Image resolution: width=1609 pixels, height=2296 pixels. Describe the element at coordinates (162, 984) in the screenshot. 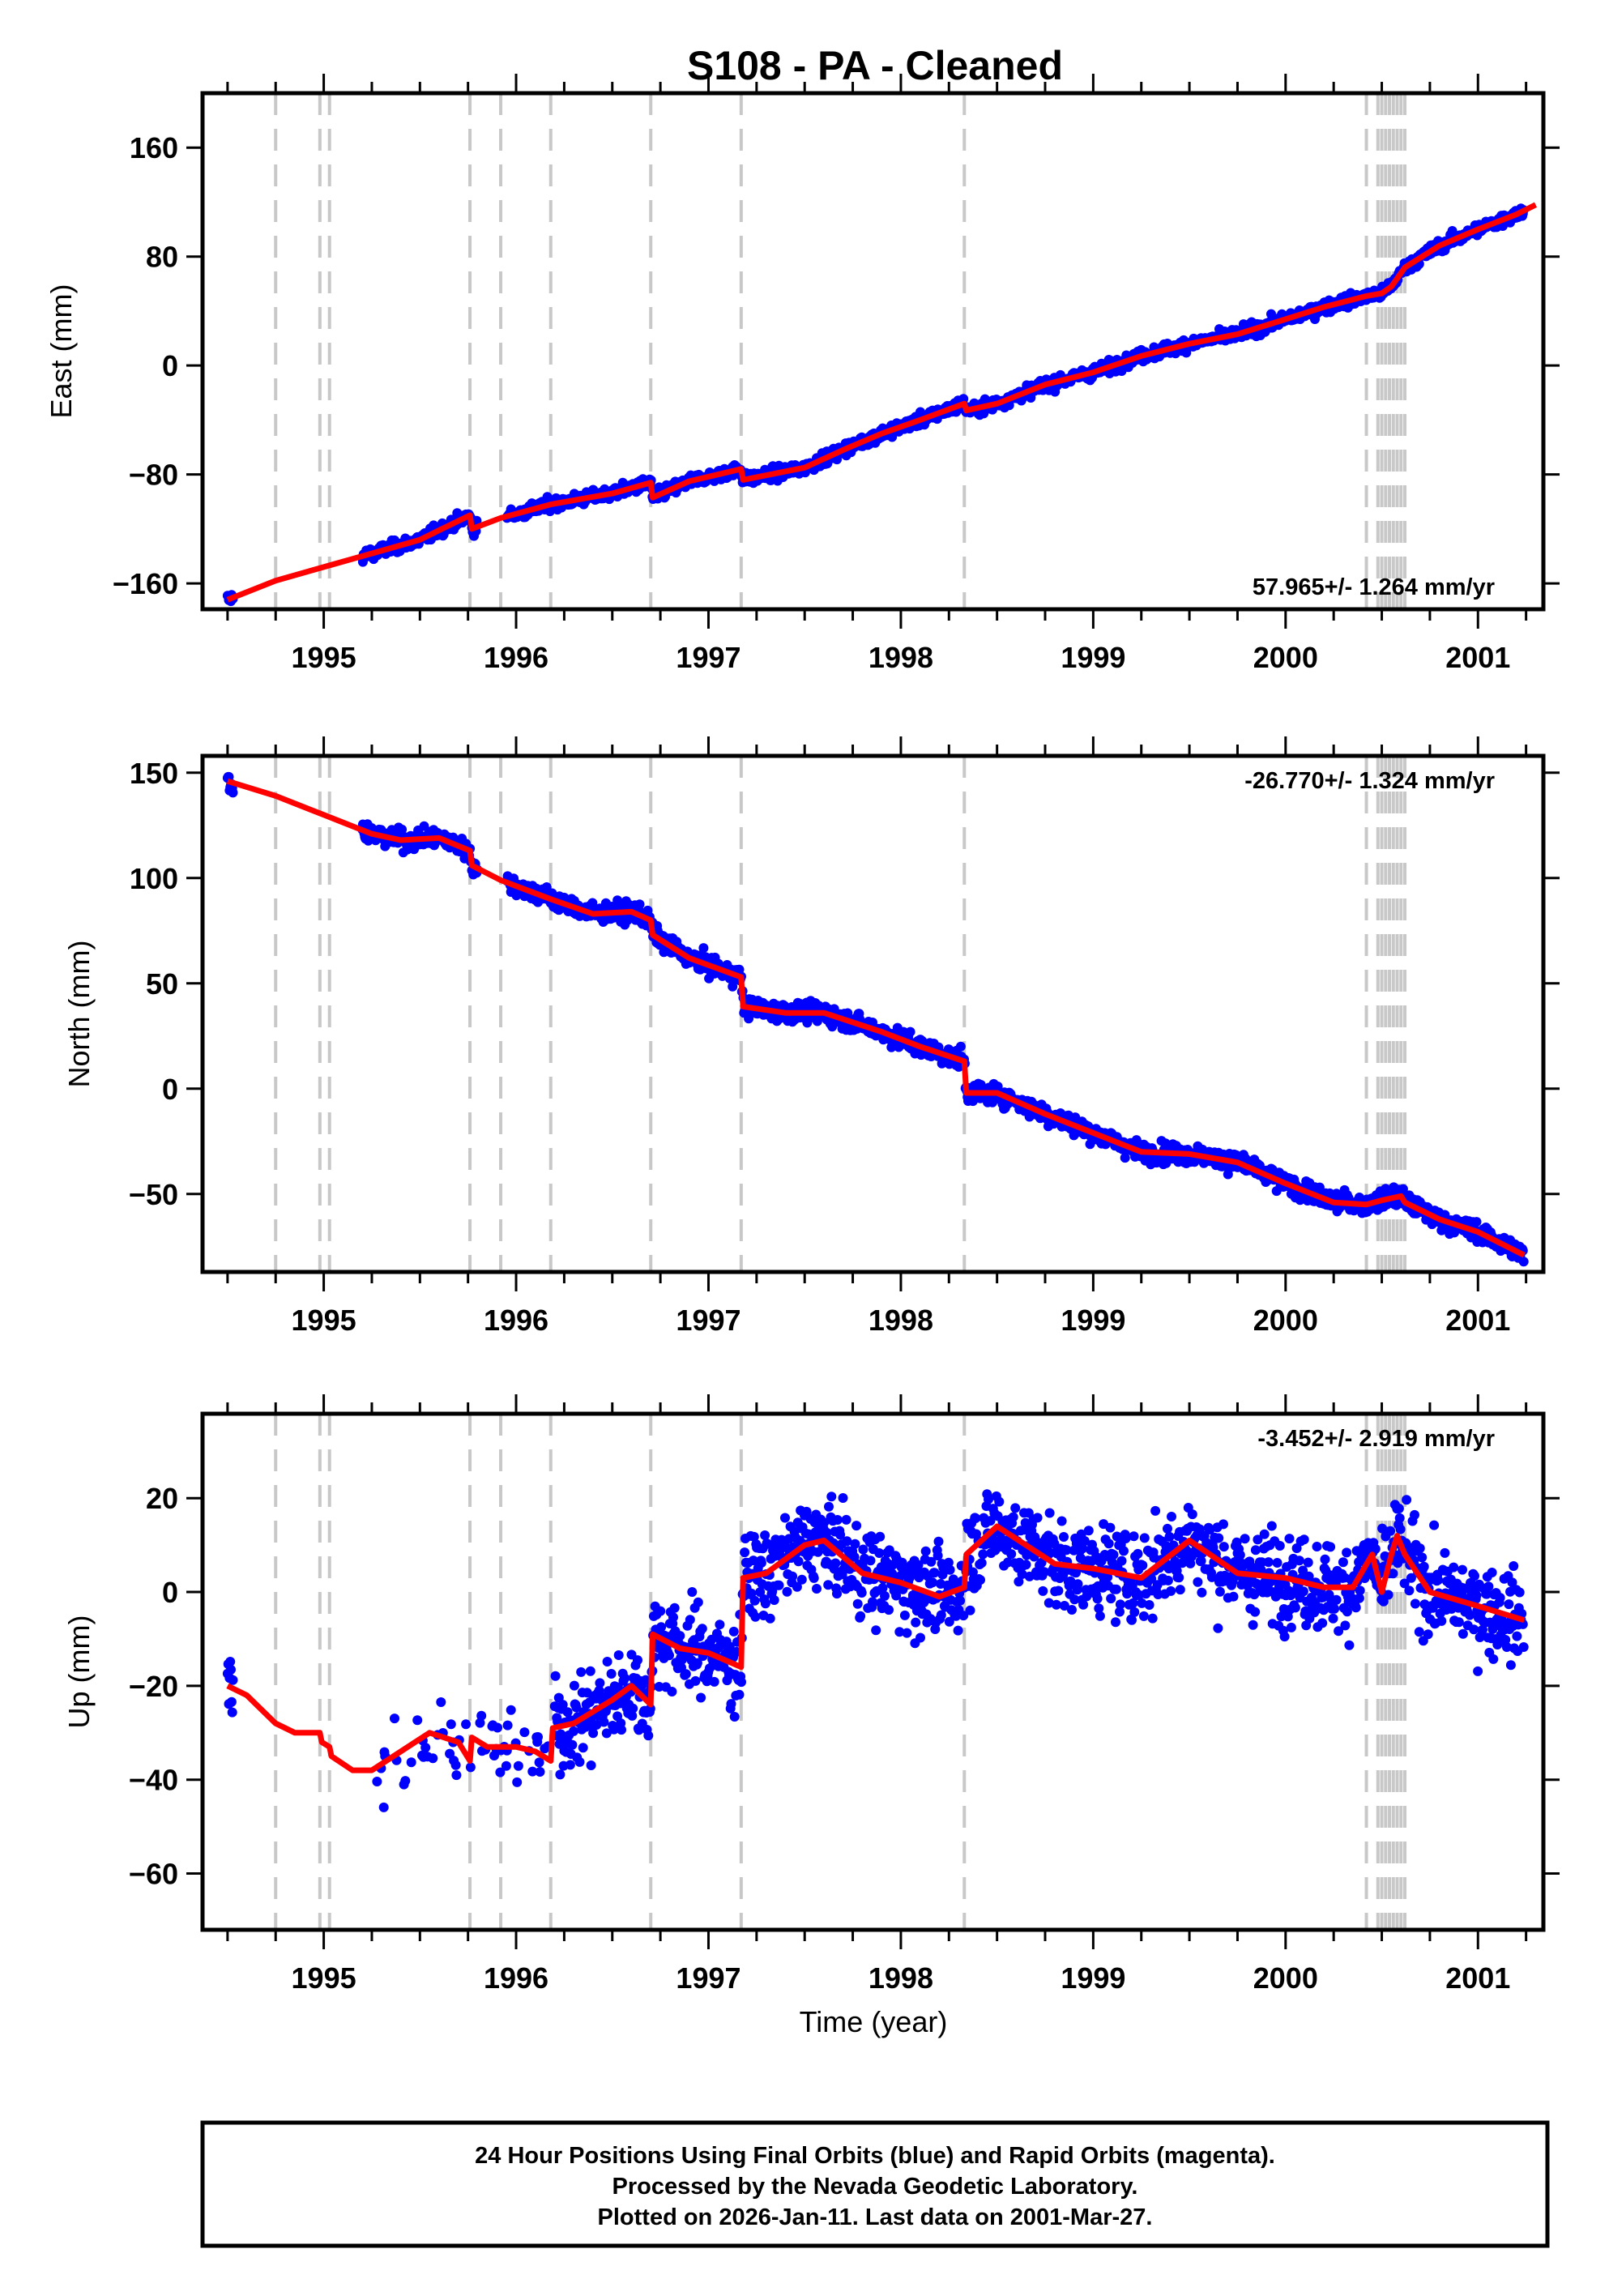

I see `y-tick-label: 50` at that location.